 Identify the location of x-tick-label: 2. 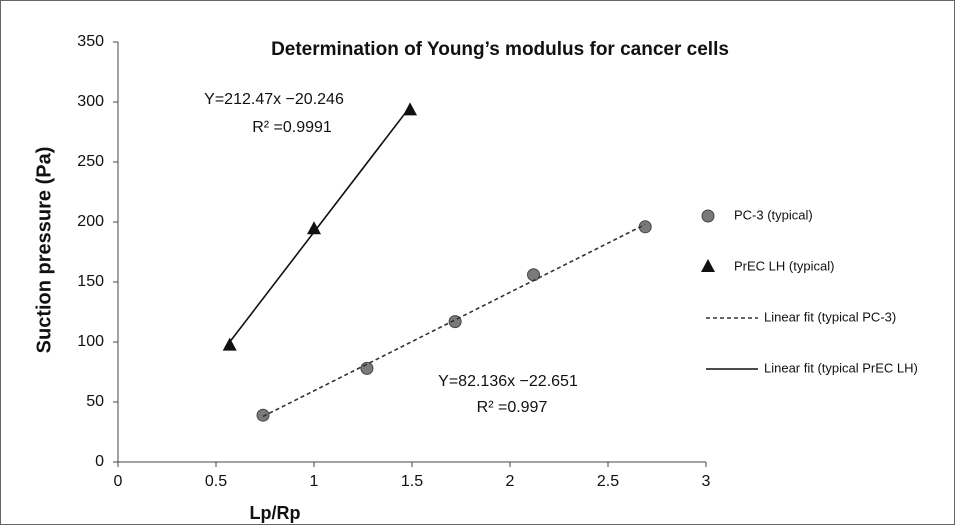
(510, 481).